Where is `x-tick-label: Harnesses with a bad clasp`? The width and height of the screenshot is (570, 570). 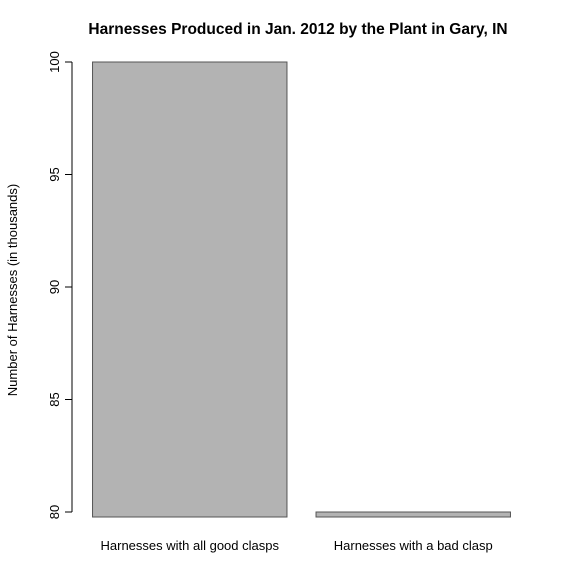 x-tick-label: Harnesses with a bad clasp is located at coordinates (413, 545).